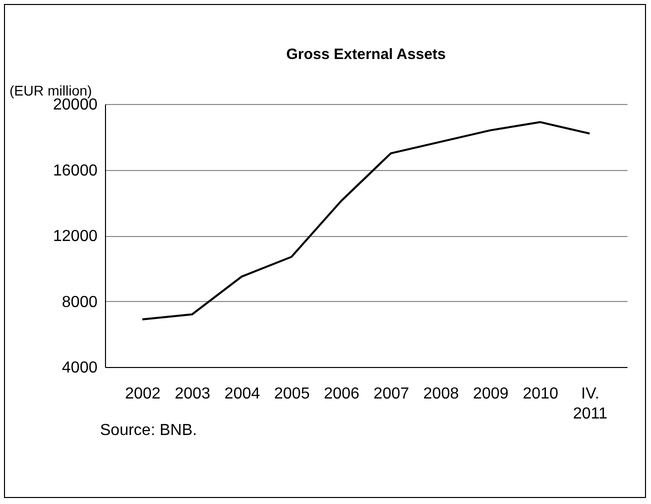 The width and height of the screenshot is (651, 504). I want to click on source-note: Source: BNB., so click(148, 431).